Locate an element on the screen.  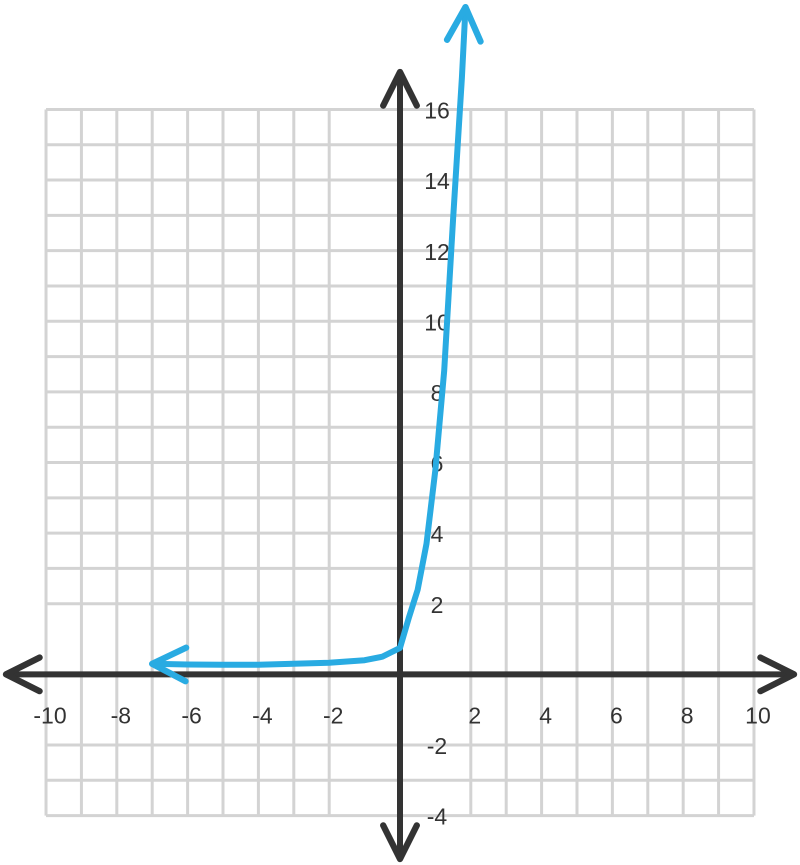
x-tick-label: -2 is located at coordinates (333, 715).